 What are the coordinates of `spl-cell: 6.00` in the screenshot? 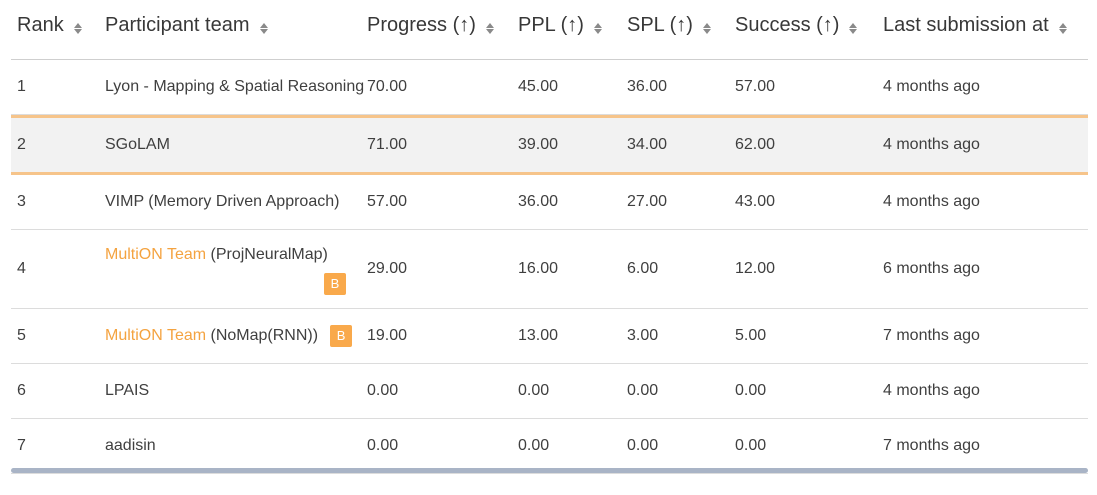 It's located at (643, 268).